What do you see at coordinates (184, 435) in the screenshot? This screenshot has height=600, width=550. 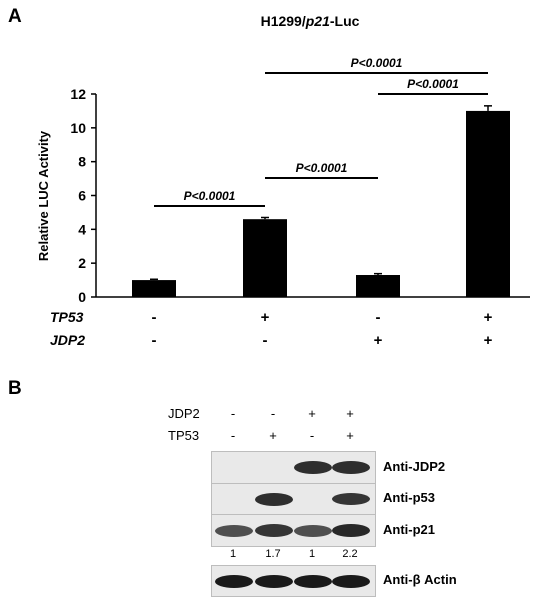 I see `blot-condition-label: TP53` at bounding box center [184, 435].